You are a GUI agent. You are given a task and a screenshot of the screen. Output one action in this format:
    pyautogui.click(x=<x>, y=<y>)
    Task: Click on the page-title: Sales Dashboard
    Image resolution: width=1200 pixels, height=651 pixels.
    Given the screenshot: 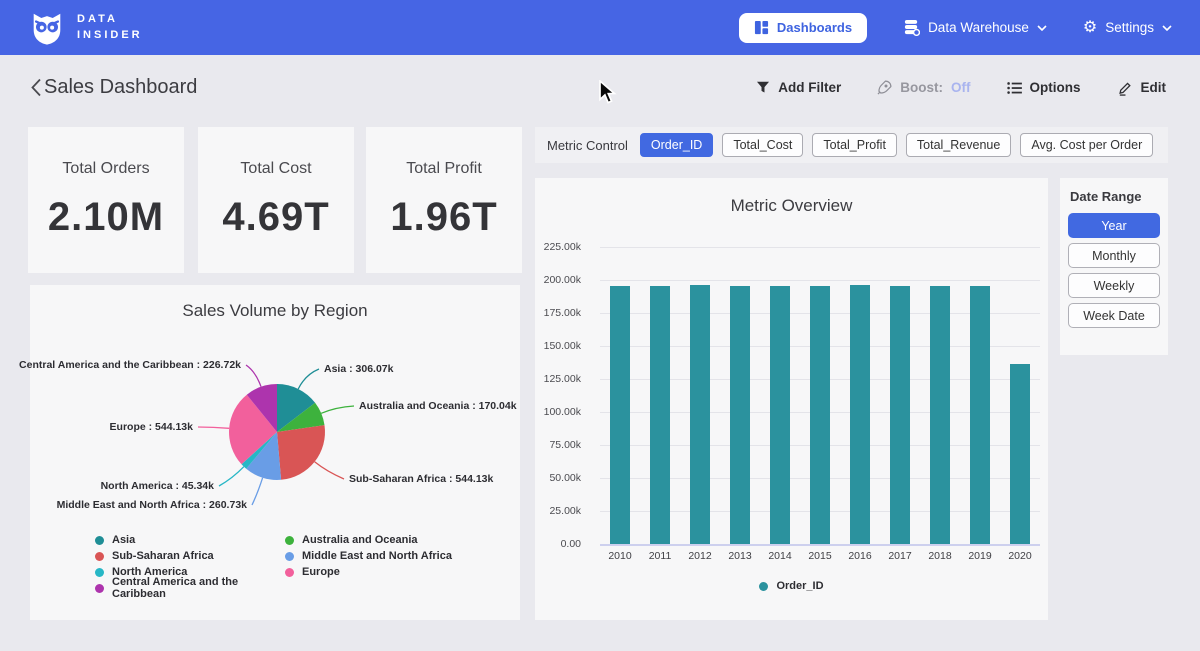 What is the action you would take?
    pyautogui.click(x=121, y=87)
    